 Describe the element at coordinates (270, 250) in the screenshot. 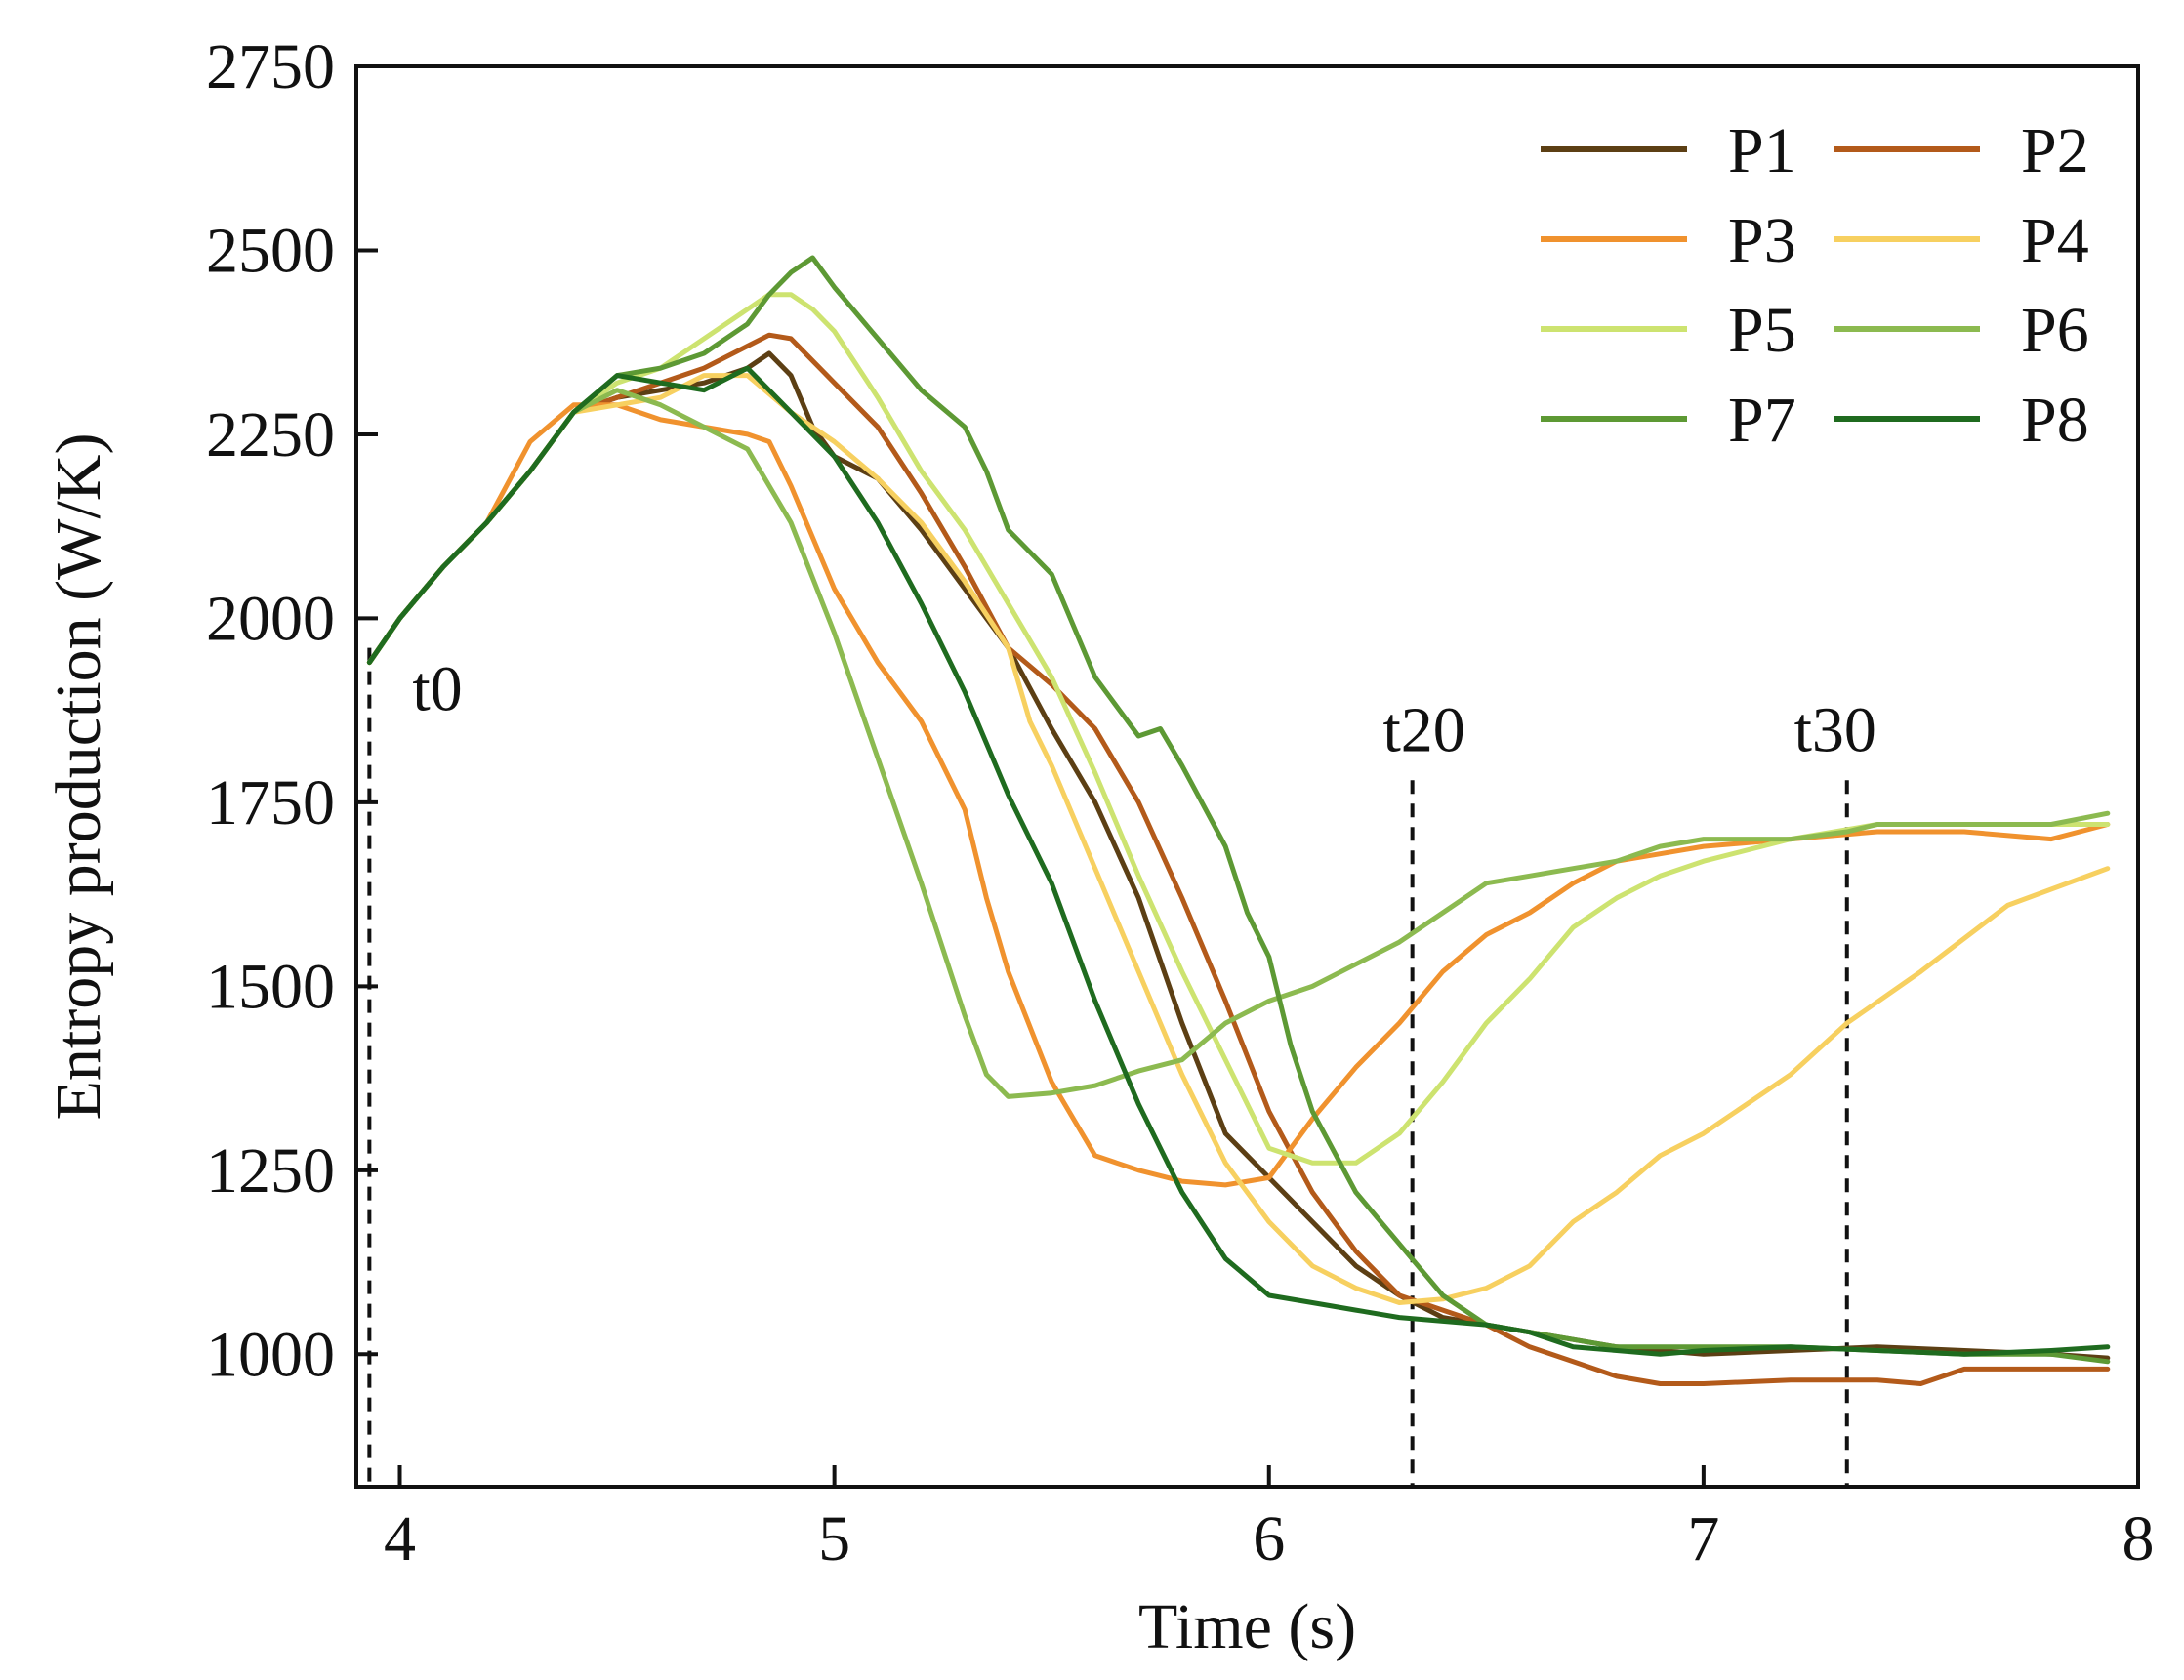

I see `y-tick-label: 2500` at that location.